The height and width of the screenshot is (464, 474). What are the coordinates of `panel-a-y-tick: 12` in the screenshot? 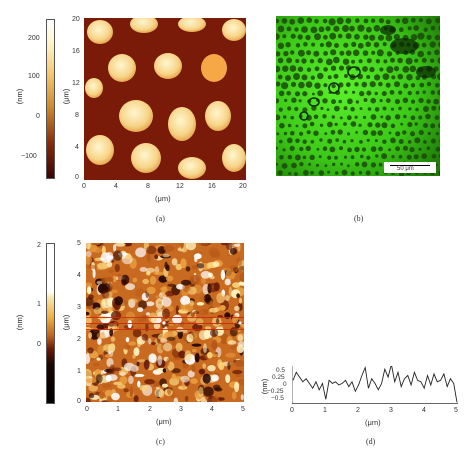 It's located at (76, 83).